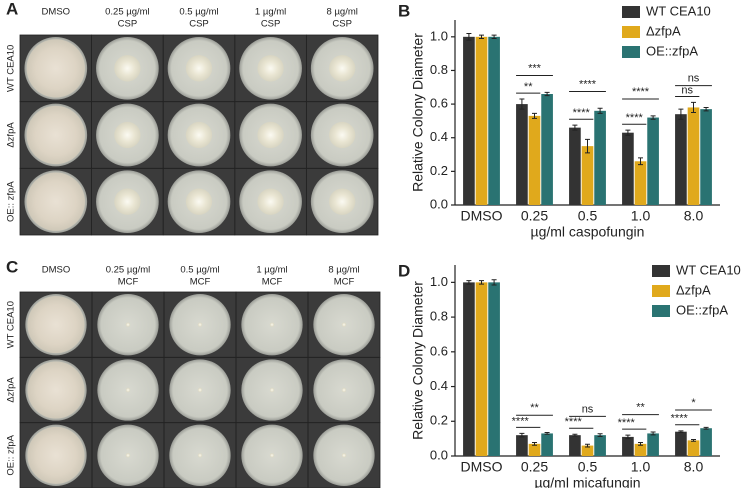 This screenshot has width=750, height=493. What do you see at coordinates (588, 232) in the screenshot?
I see `x-axis-label: µg/ml caspofungin` at bounding box center [588, 232].